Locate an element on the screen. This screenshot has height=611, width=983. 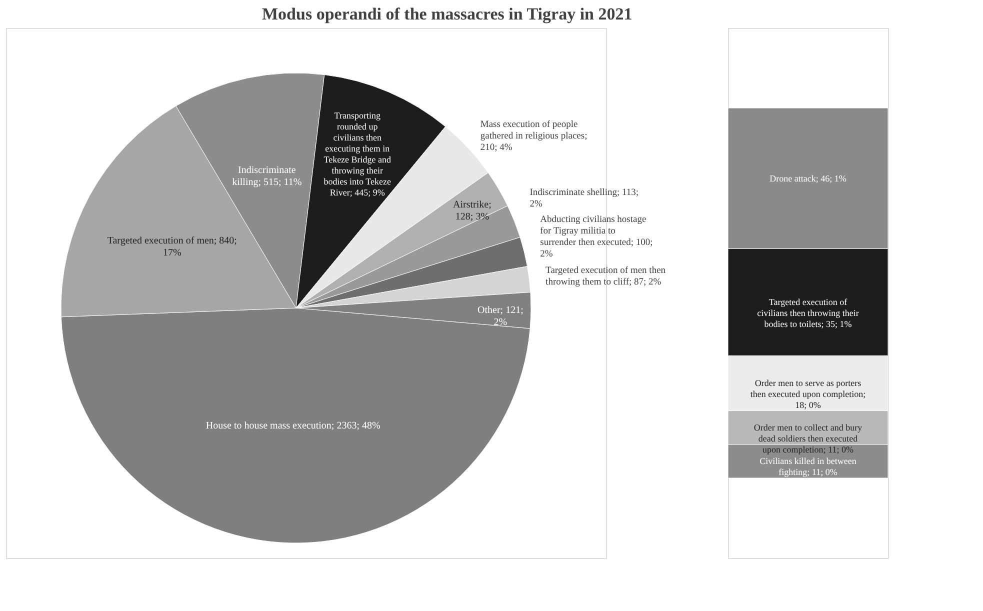
data-label: Civilians killed in between fighting; 11; 0% is located at coordinates (808, 467).